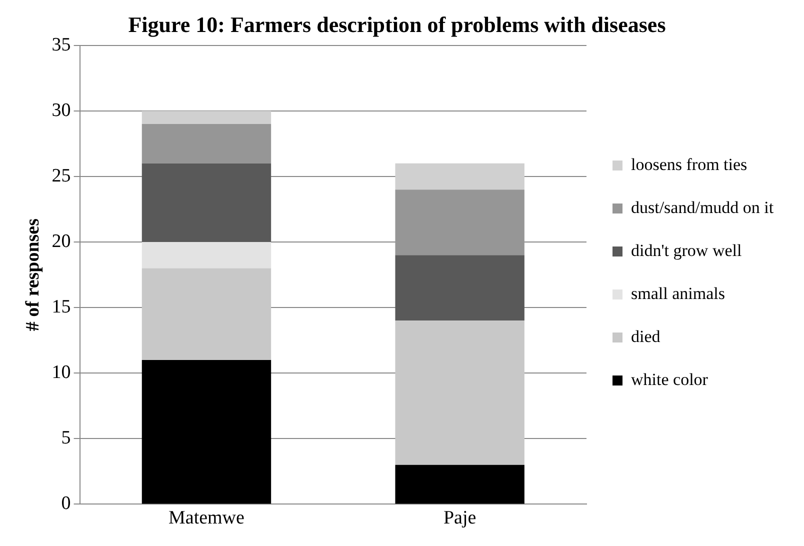 This screenshot has width=804, height=546. I want to click on y-tick-label: 10, so click(61, 373).